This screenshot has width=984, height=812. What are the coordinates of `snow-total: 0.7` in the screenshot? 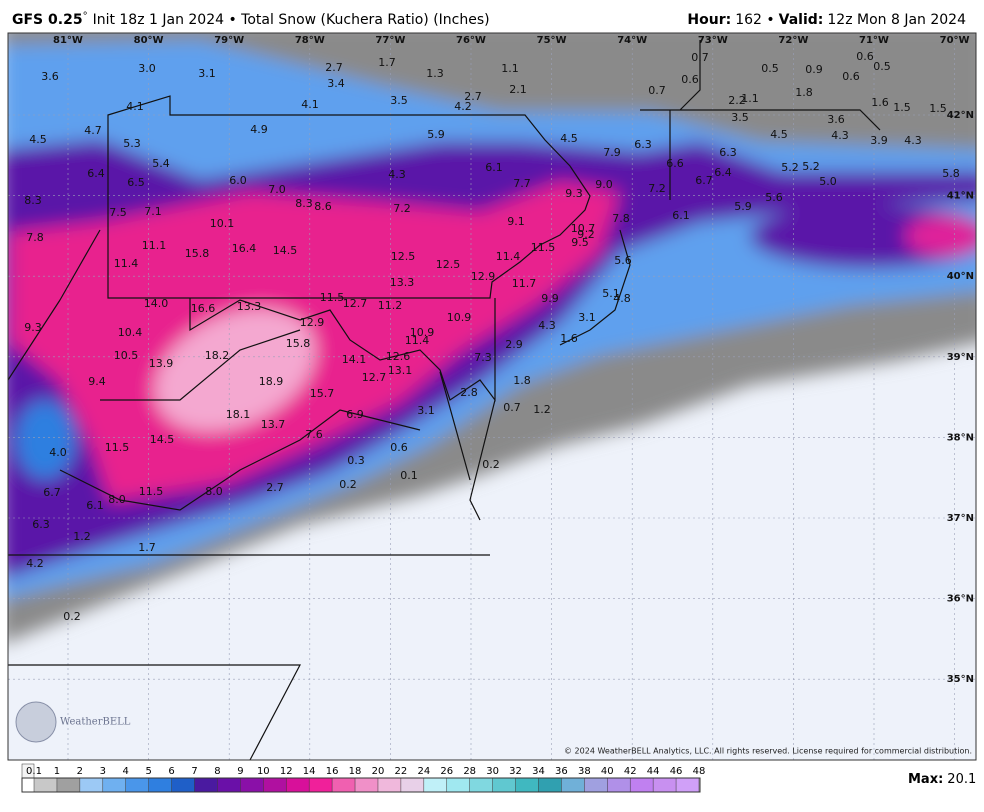 It's located at (512, 407).